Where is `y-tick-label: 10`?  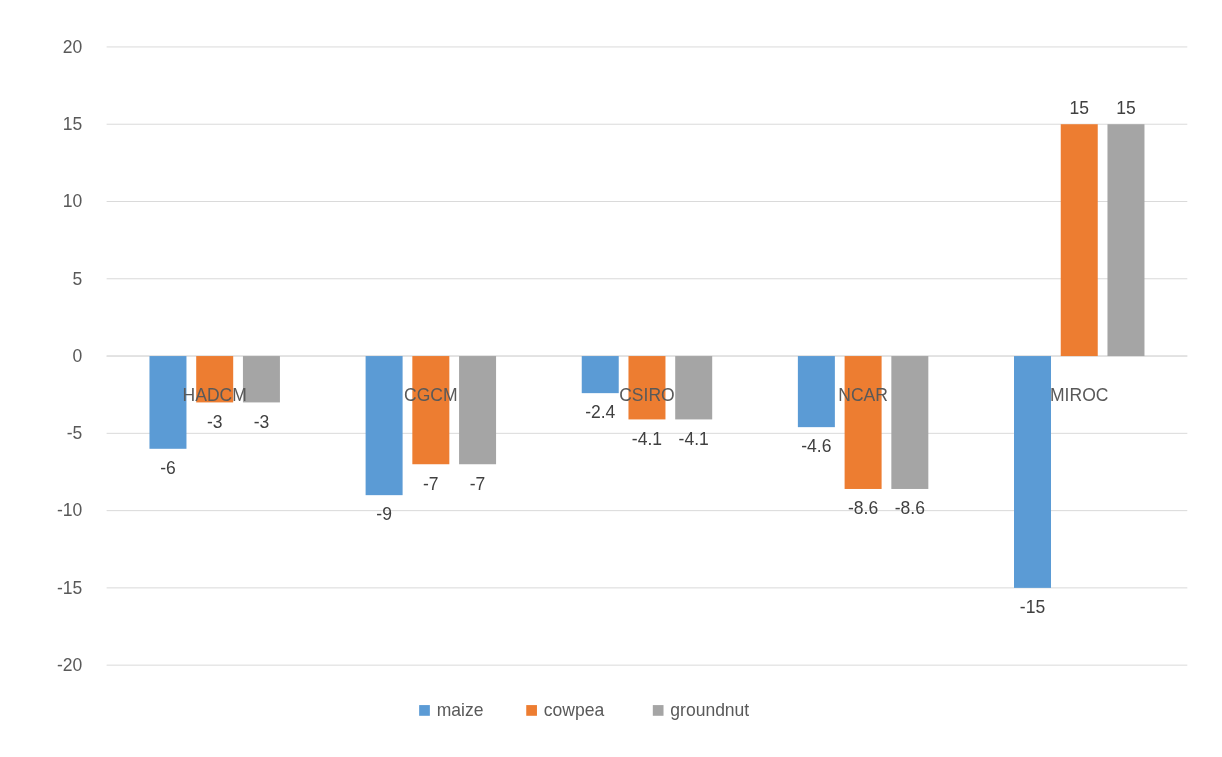 y-tick-label: 10 is located at coordinates (72, 201).